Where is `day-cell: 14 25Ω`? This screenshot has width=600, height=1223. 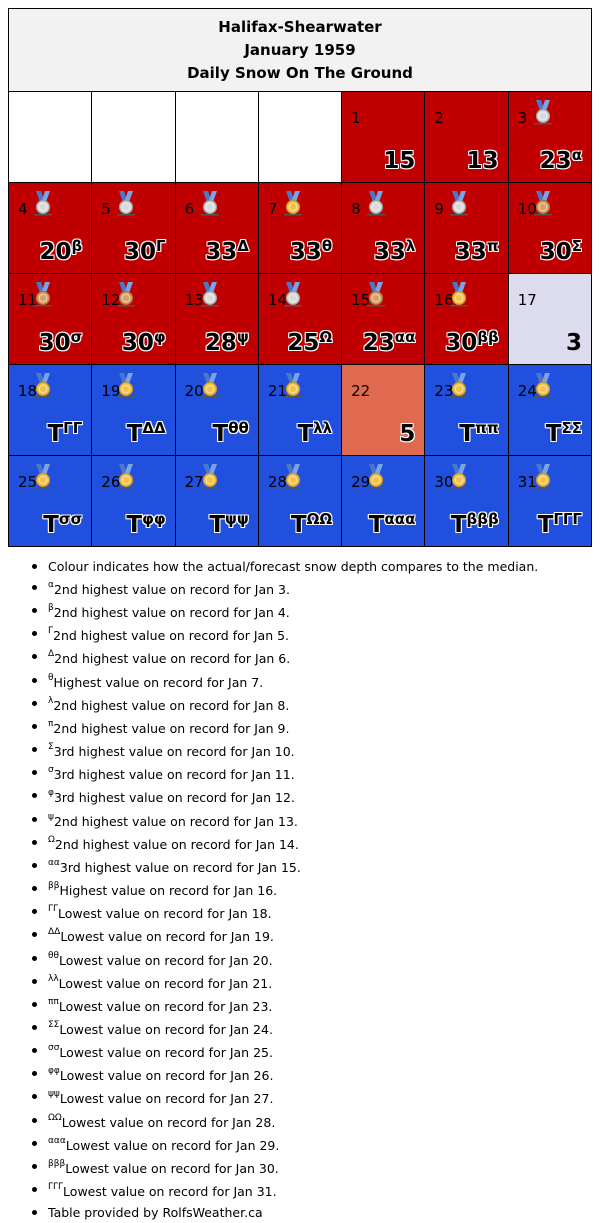 day-cell: 14 25Ω is located at coordinates (300, 319).